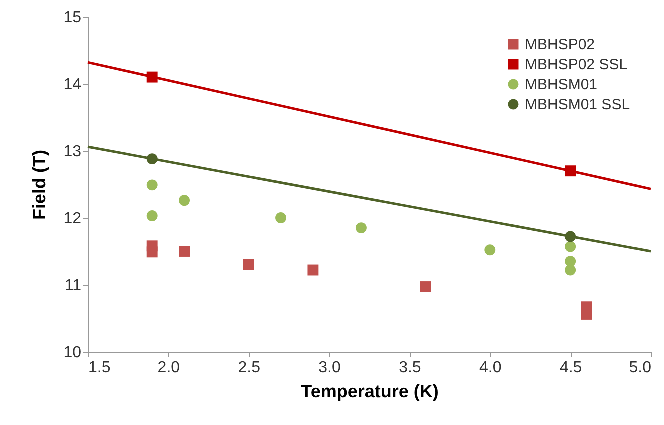  Describe the element at coordinates (169, 368) in the screenshot. I see `x-tick-label: 2.0` at that location.